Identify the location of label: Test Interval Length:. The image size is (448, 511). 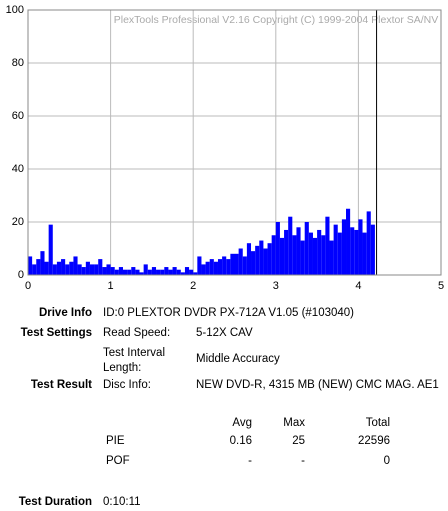
(134, 360).